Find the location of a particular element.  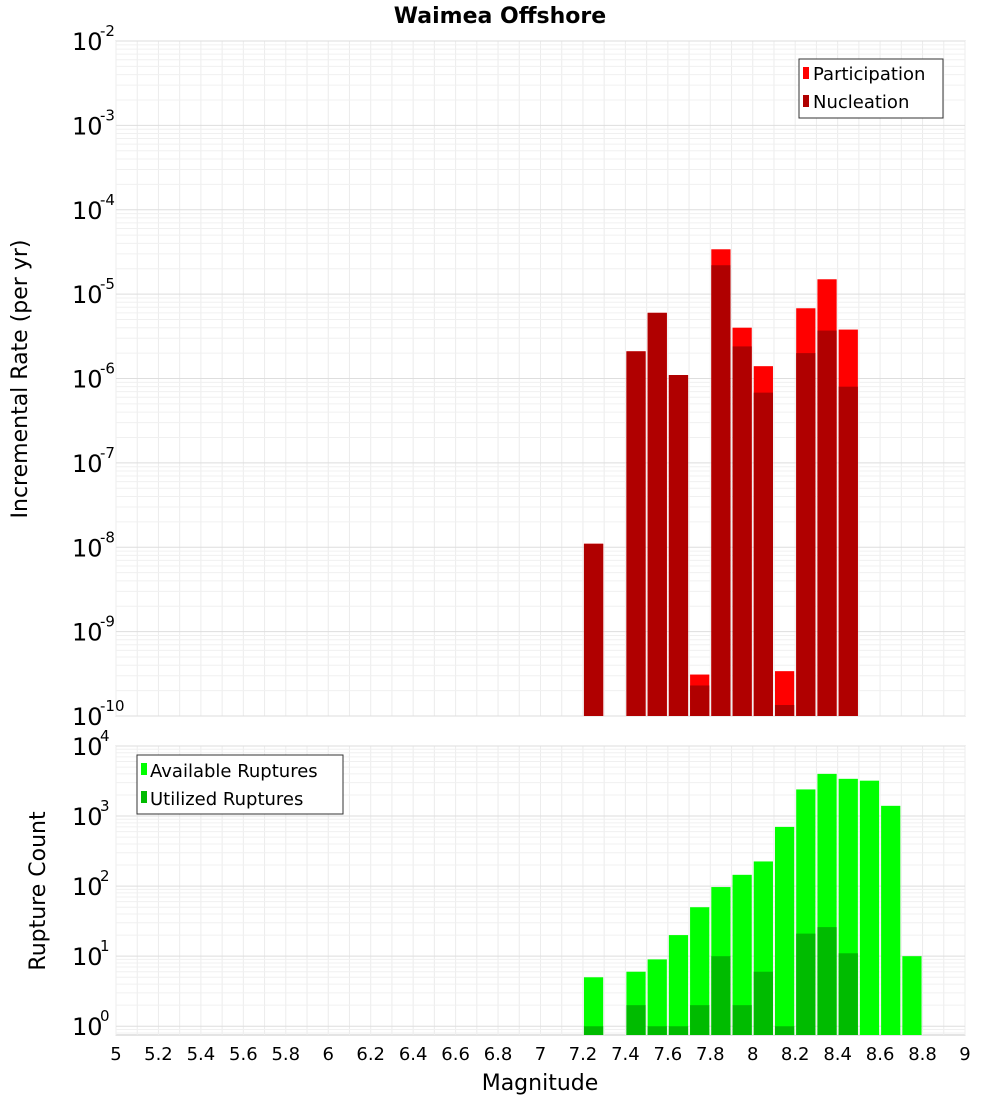

x-tick-label: 6.4 is located at coordinates (413, 1054).